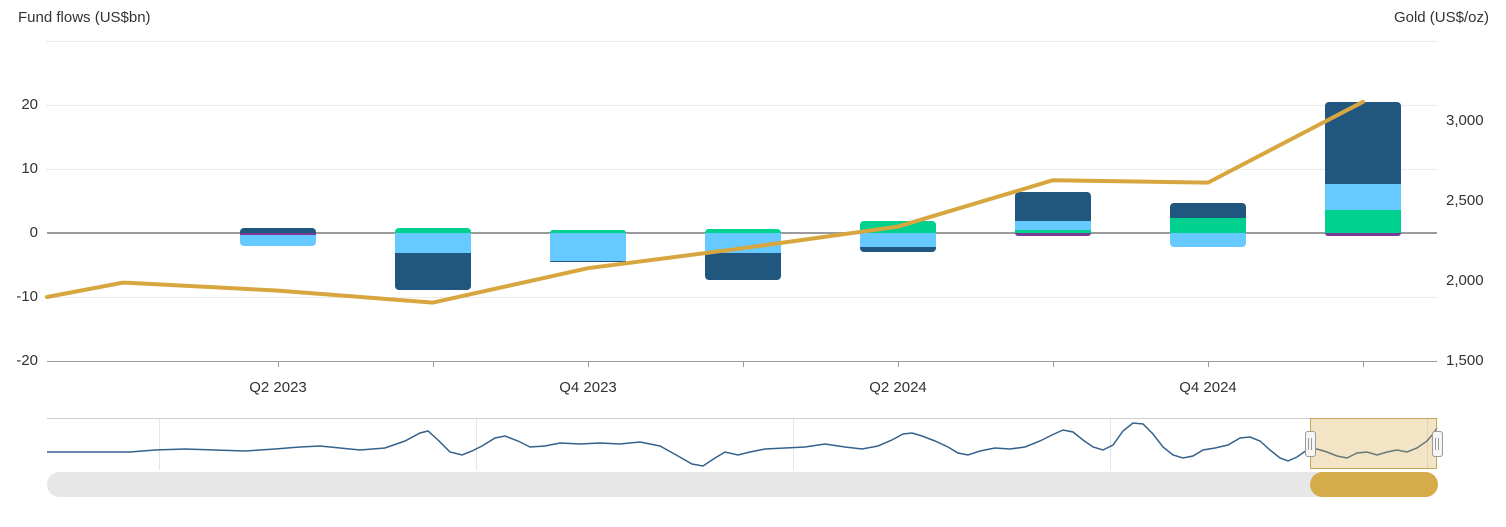 The height and width of the screenshot is (527, 1506). Describe the element at coordinates (1465, 280) in the screenshot. I see `right-axis-label: 2,000` at that location.